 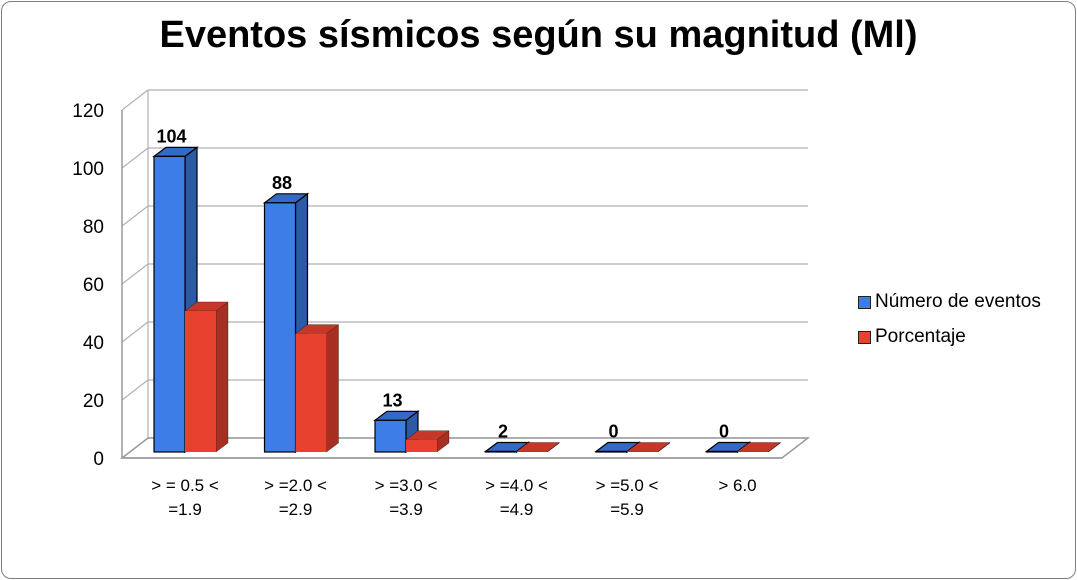 What do you see at coordinates (171, 136) in the screenshot?
I see `data-label: 104` at bounding box center [171, 136].